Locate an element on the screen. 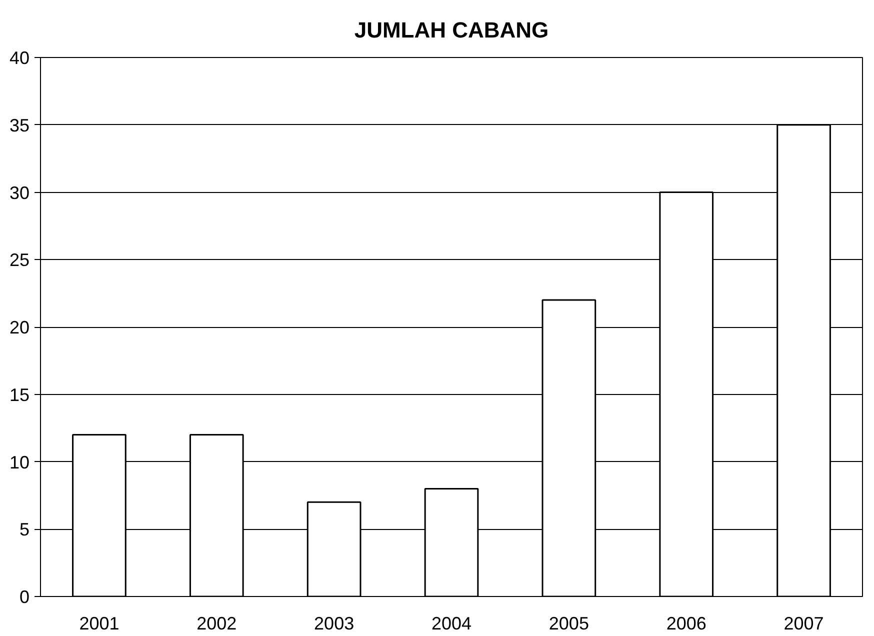  x-tick-label: 2002 is located at coordinates (216, 624).